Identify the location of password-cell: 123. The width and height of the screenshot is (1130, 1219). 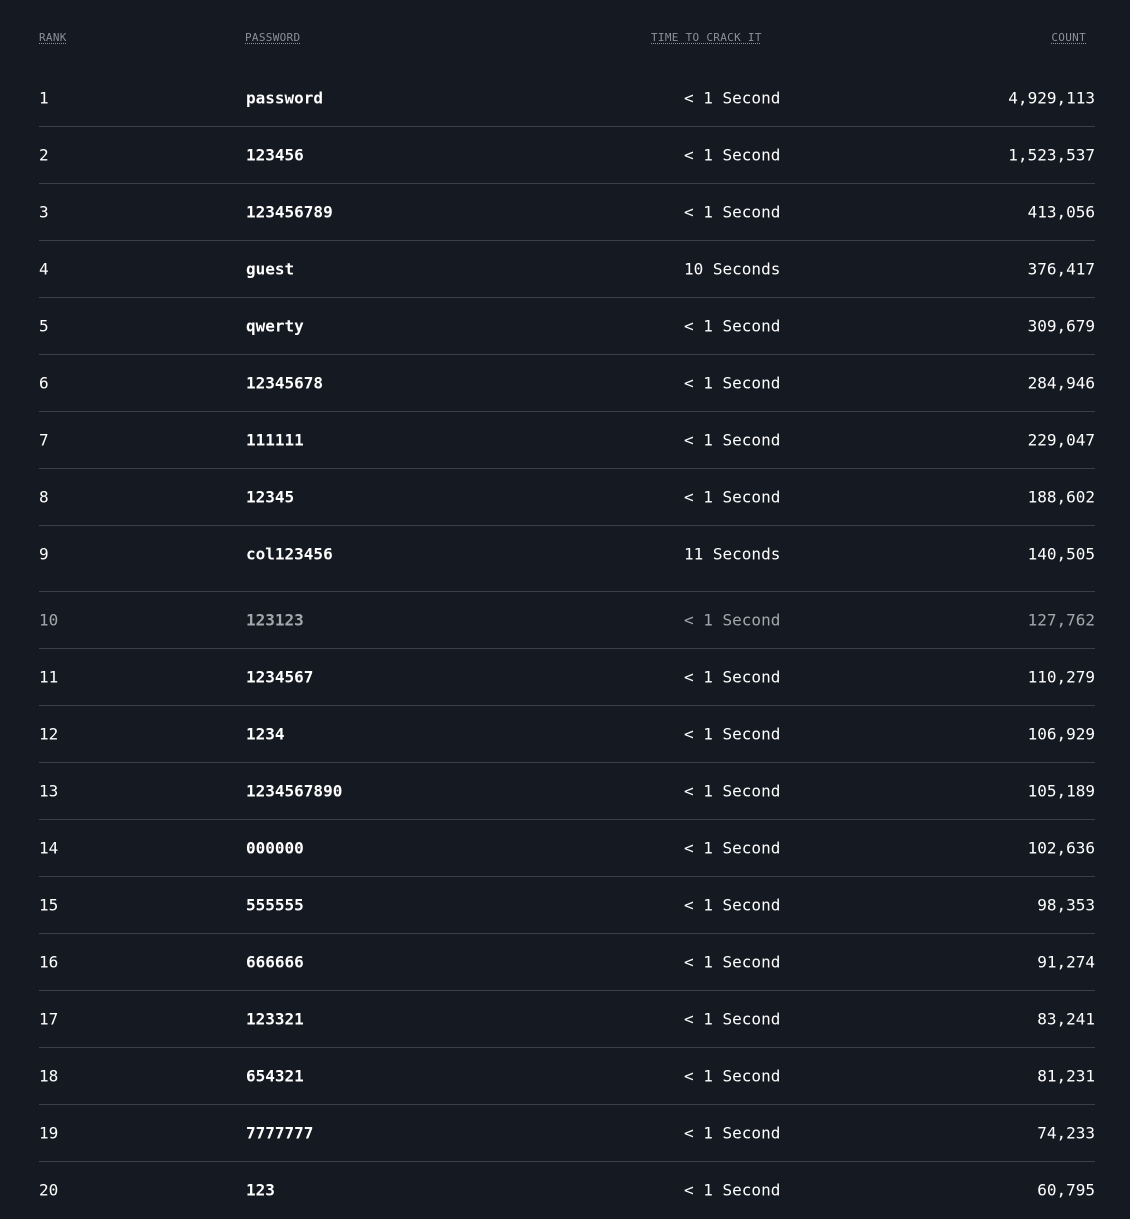
(260, 1190).